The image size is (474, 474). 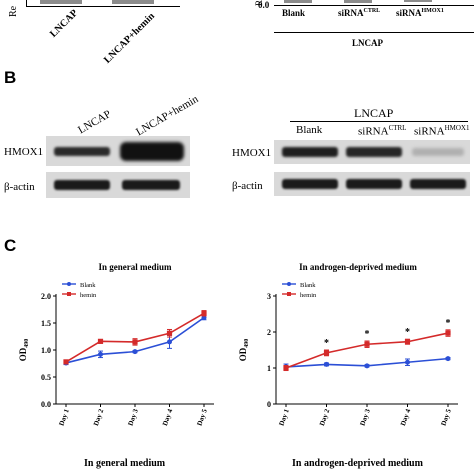 What do you see at coordinates (26, 3) in the screenshot?
I see `panel-a-left-axis` at bounding box center [26, 3].